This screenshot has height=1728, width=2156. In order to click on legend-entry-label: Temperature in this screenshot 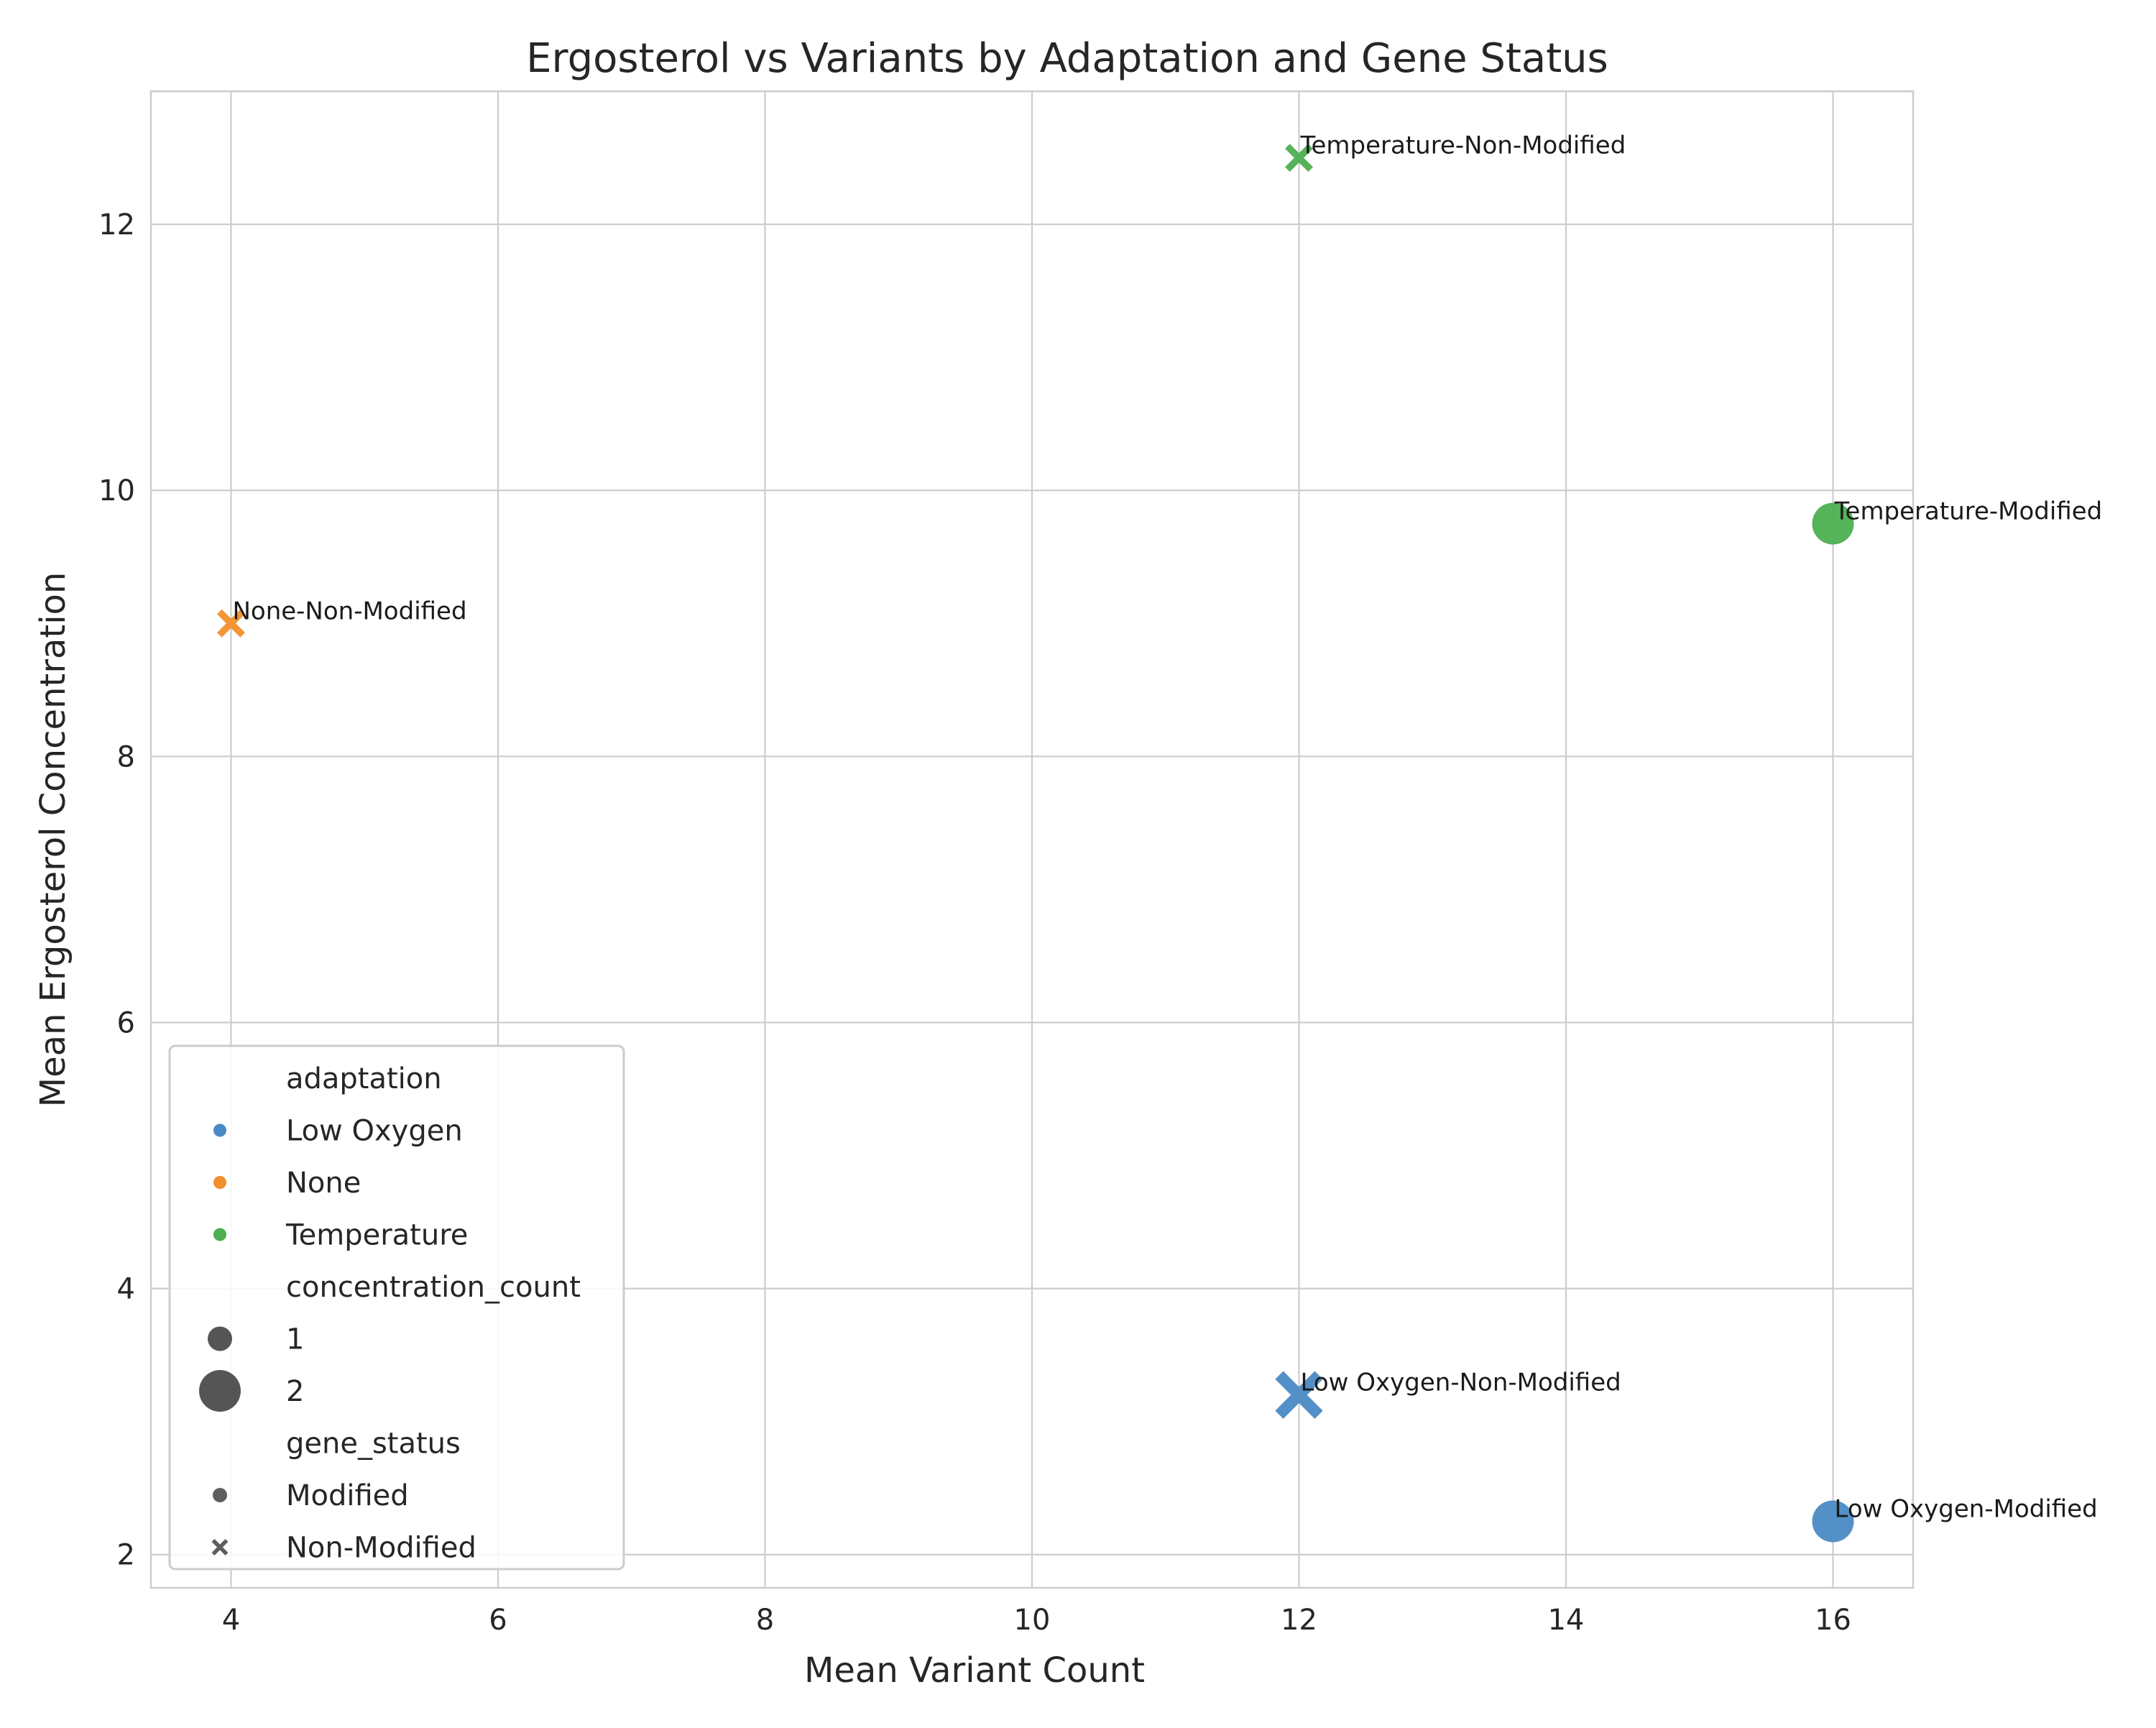, I will do `click(376, 1235)`.